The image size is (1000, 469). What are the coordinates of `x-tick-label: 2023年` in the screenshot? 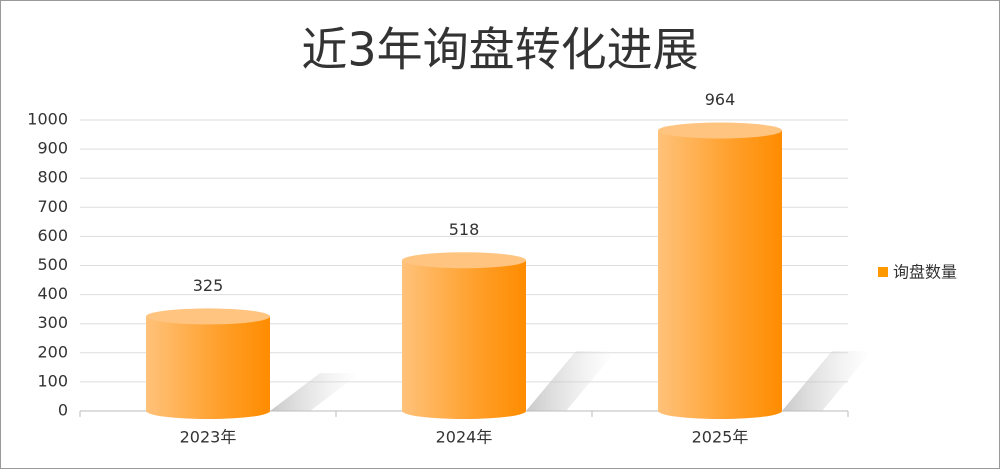 It's located at (208, 437).